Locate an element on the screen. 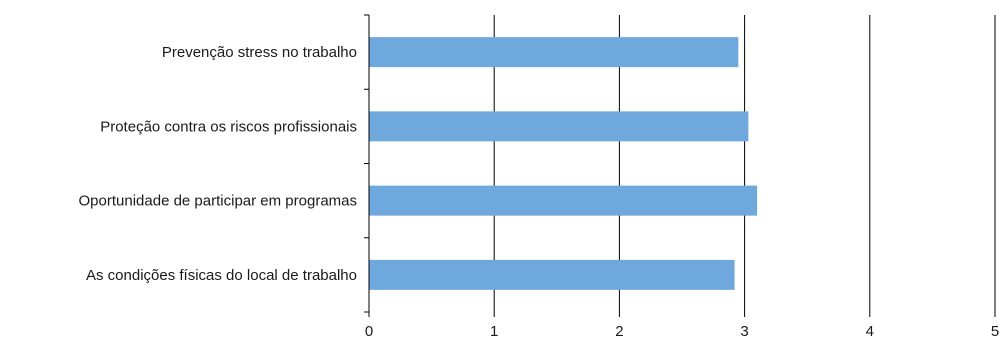 This screenshot has height=343, width=1000. x-tick-label-3: 3 is located at coordinates (744, 331).